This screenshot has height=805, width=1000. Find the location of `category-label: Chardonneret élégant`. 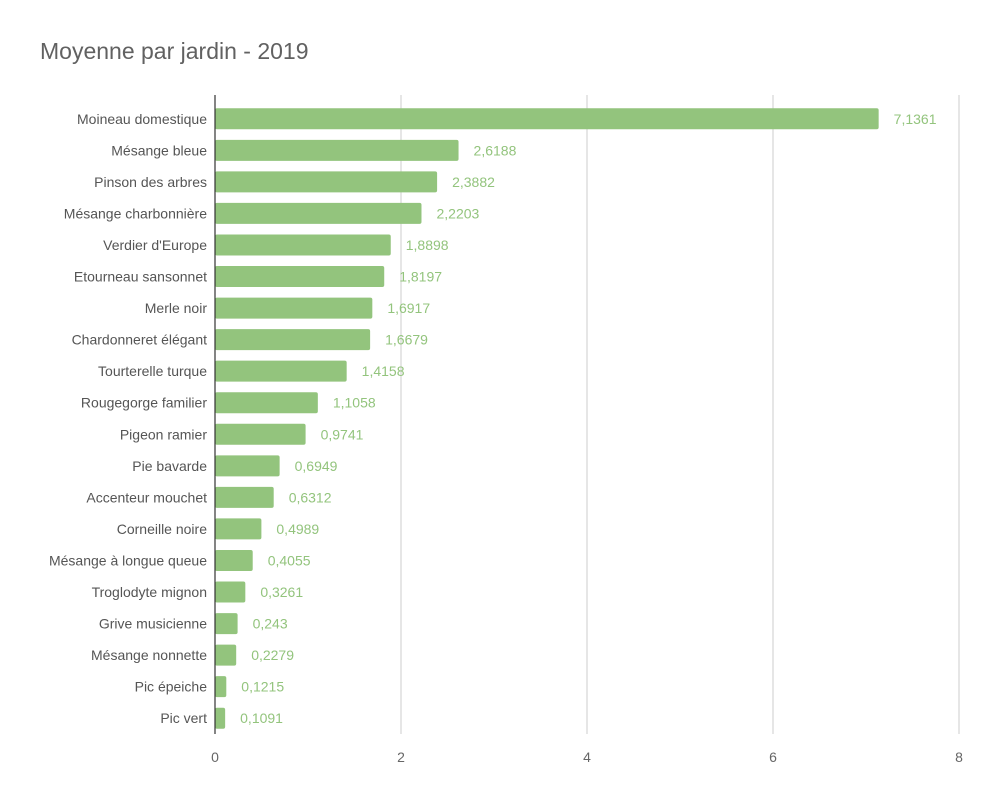

category-label: Chardonneret élégant is located at coordinates (140, 340).